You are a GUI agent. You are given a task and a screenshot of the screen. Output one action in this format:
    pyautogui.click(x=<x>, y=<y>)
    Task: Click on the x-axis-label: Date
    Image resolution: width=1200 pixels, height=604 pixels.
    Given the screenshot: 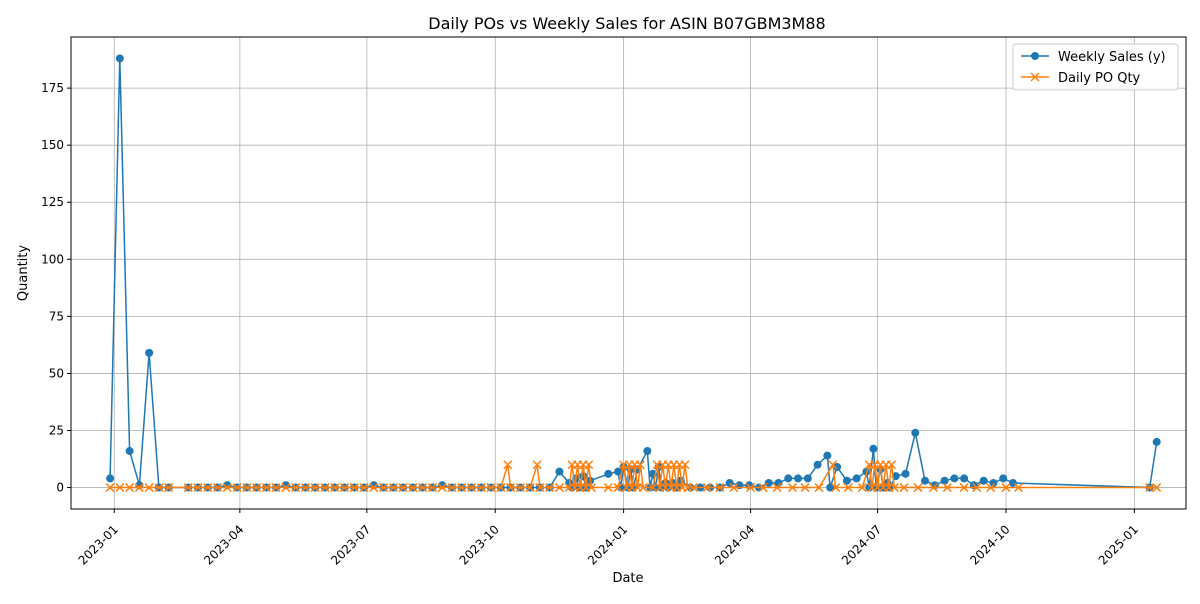 What is the action you would take?
    pyautogui.click(x=627, y=578)
    